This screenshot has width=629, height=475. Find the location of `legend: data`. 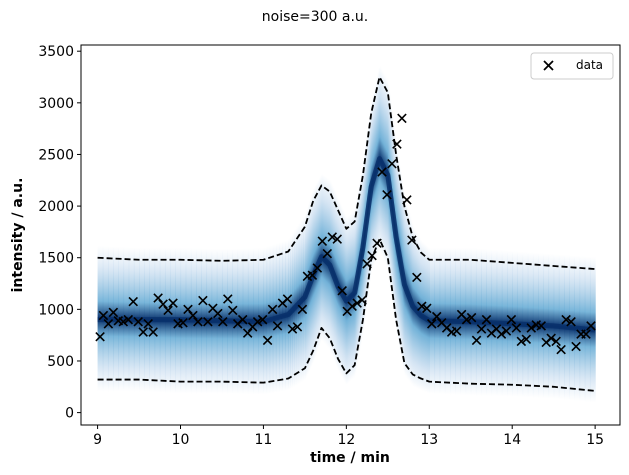

legend: data is located at coordinates (572, 66).